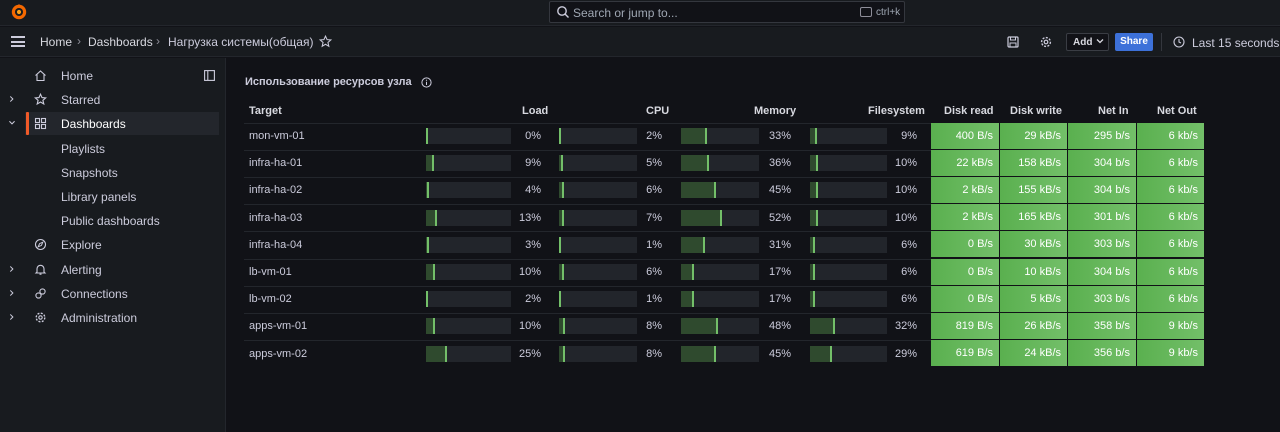 The width and height of the screenshot is (1280, 432). I want to click on cell-mem-value: 52%, so click(779, 217).